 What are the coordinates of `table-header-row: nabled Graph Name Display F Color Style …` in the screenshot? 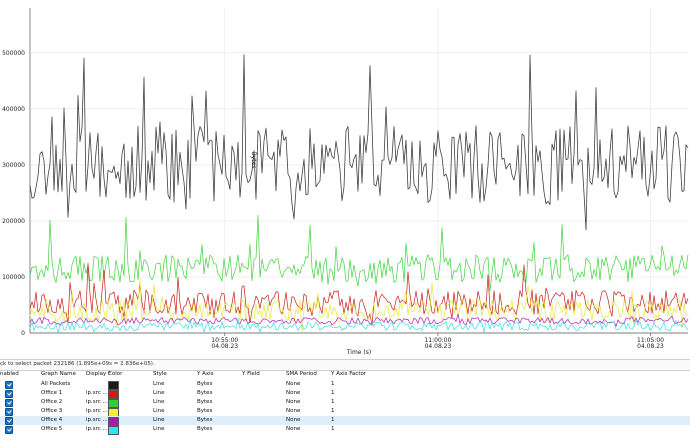 It's located at (345, 374).